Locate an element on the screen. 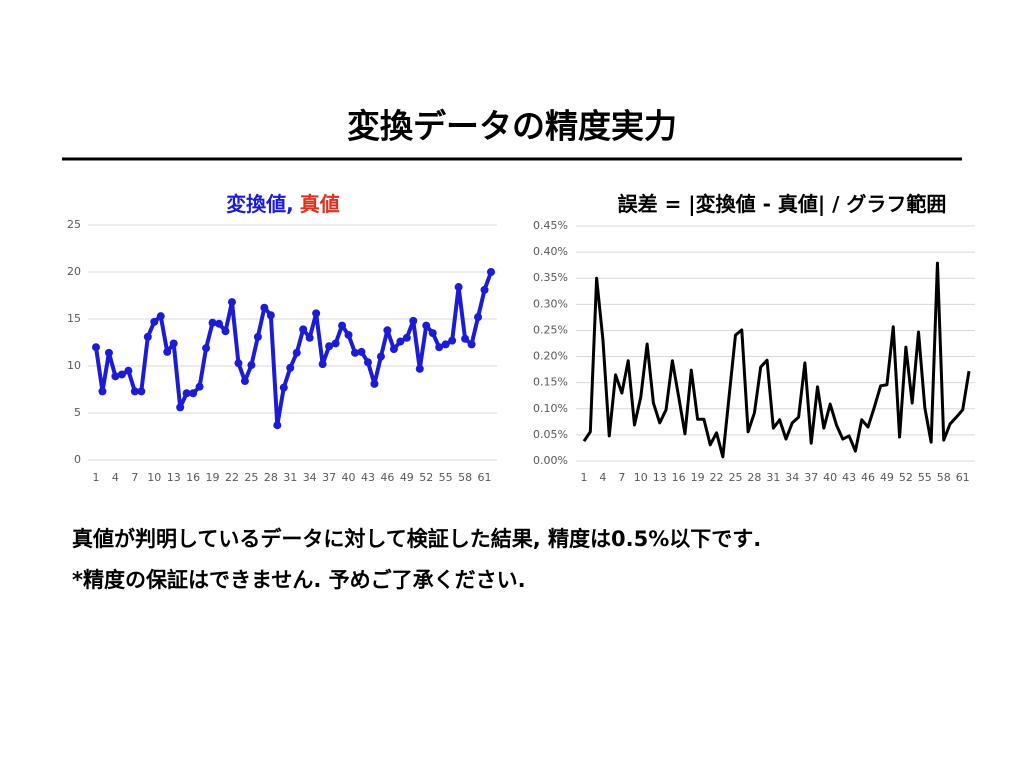  y-tick-label: 0.10% is located at coordinates (550, 408).